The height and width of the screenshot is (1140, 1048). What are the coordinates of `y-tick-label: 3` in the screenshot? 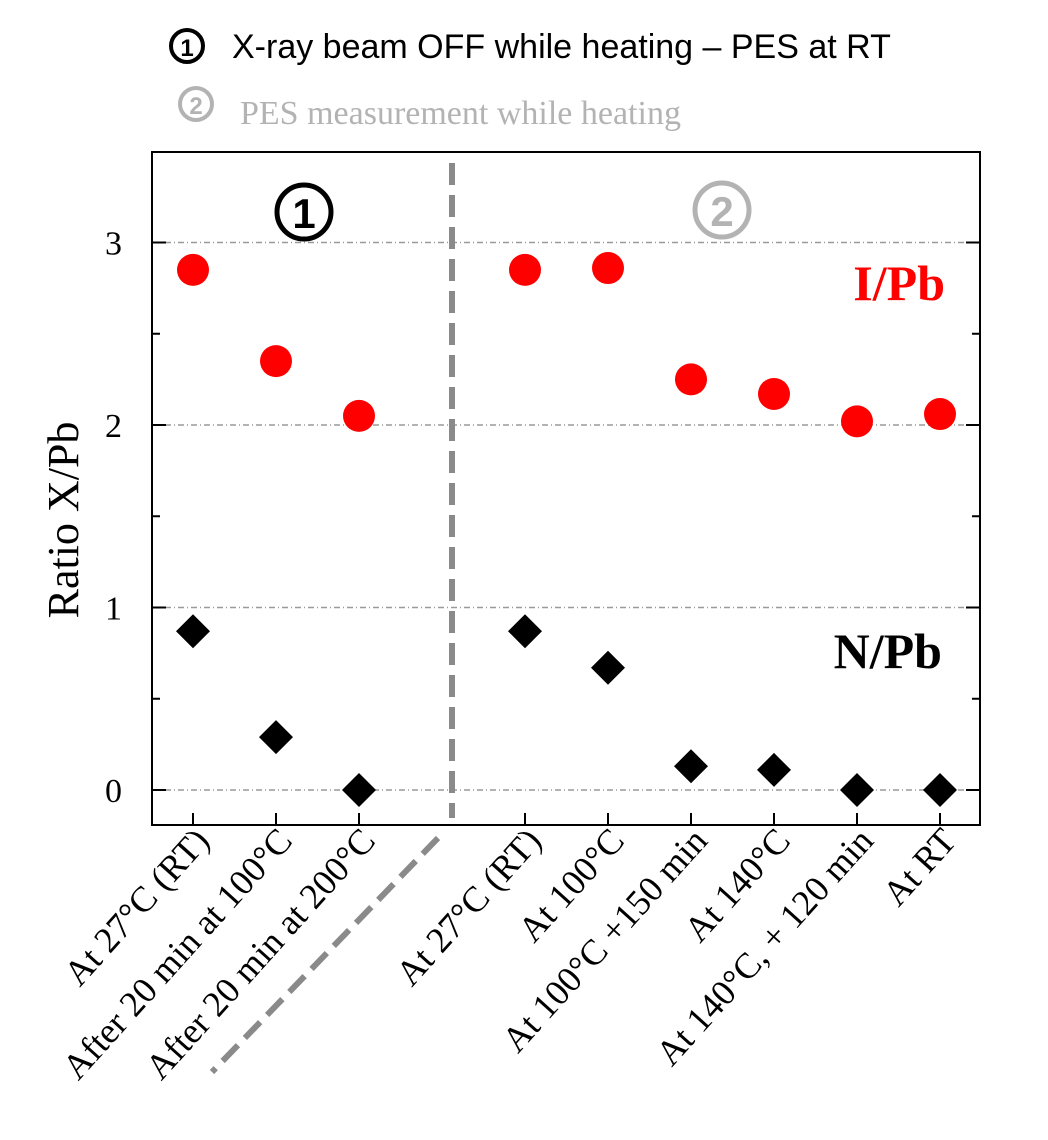 It's located at (113, 244).